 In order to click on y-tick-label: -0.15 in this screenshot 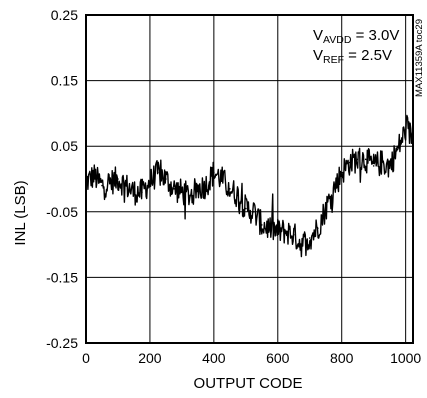, I will do `click(62, 277)`.